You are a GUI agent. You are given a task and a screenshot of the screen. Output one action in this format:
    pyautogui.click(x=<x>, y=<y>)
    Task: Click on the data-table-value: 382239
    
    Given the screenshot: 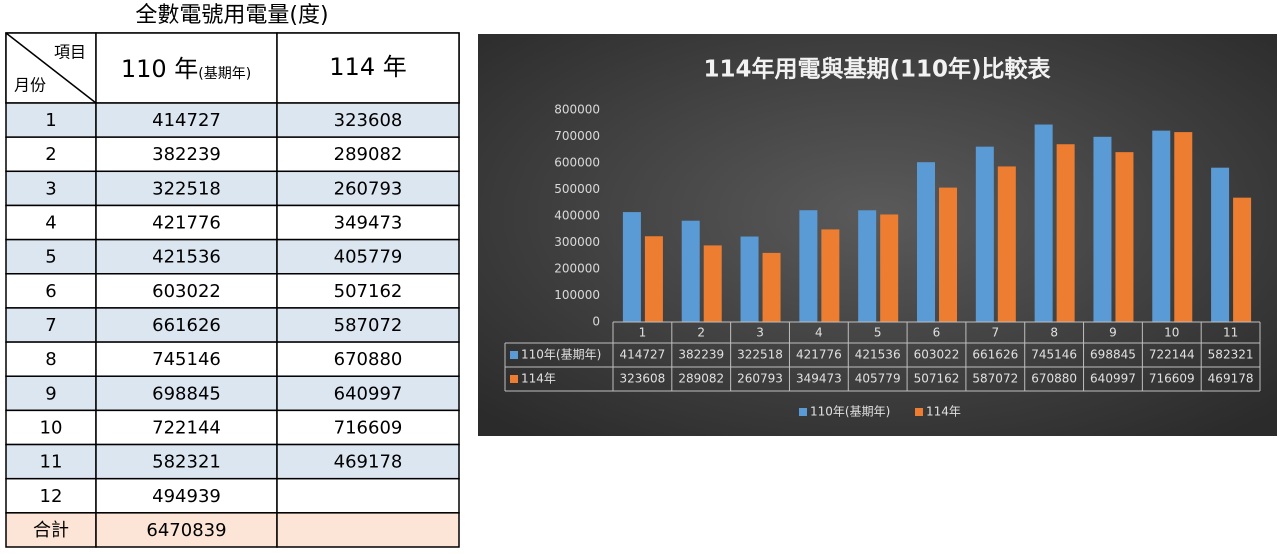 What is the action you would take?
    pyautogui.click(x=701, y=355)
    